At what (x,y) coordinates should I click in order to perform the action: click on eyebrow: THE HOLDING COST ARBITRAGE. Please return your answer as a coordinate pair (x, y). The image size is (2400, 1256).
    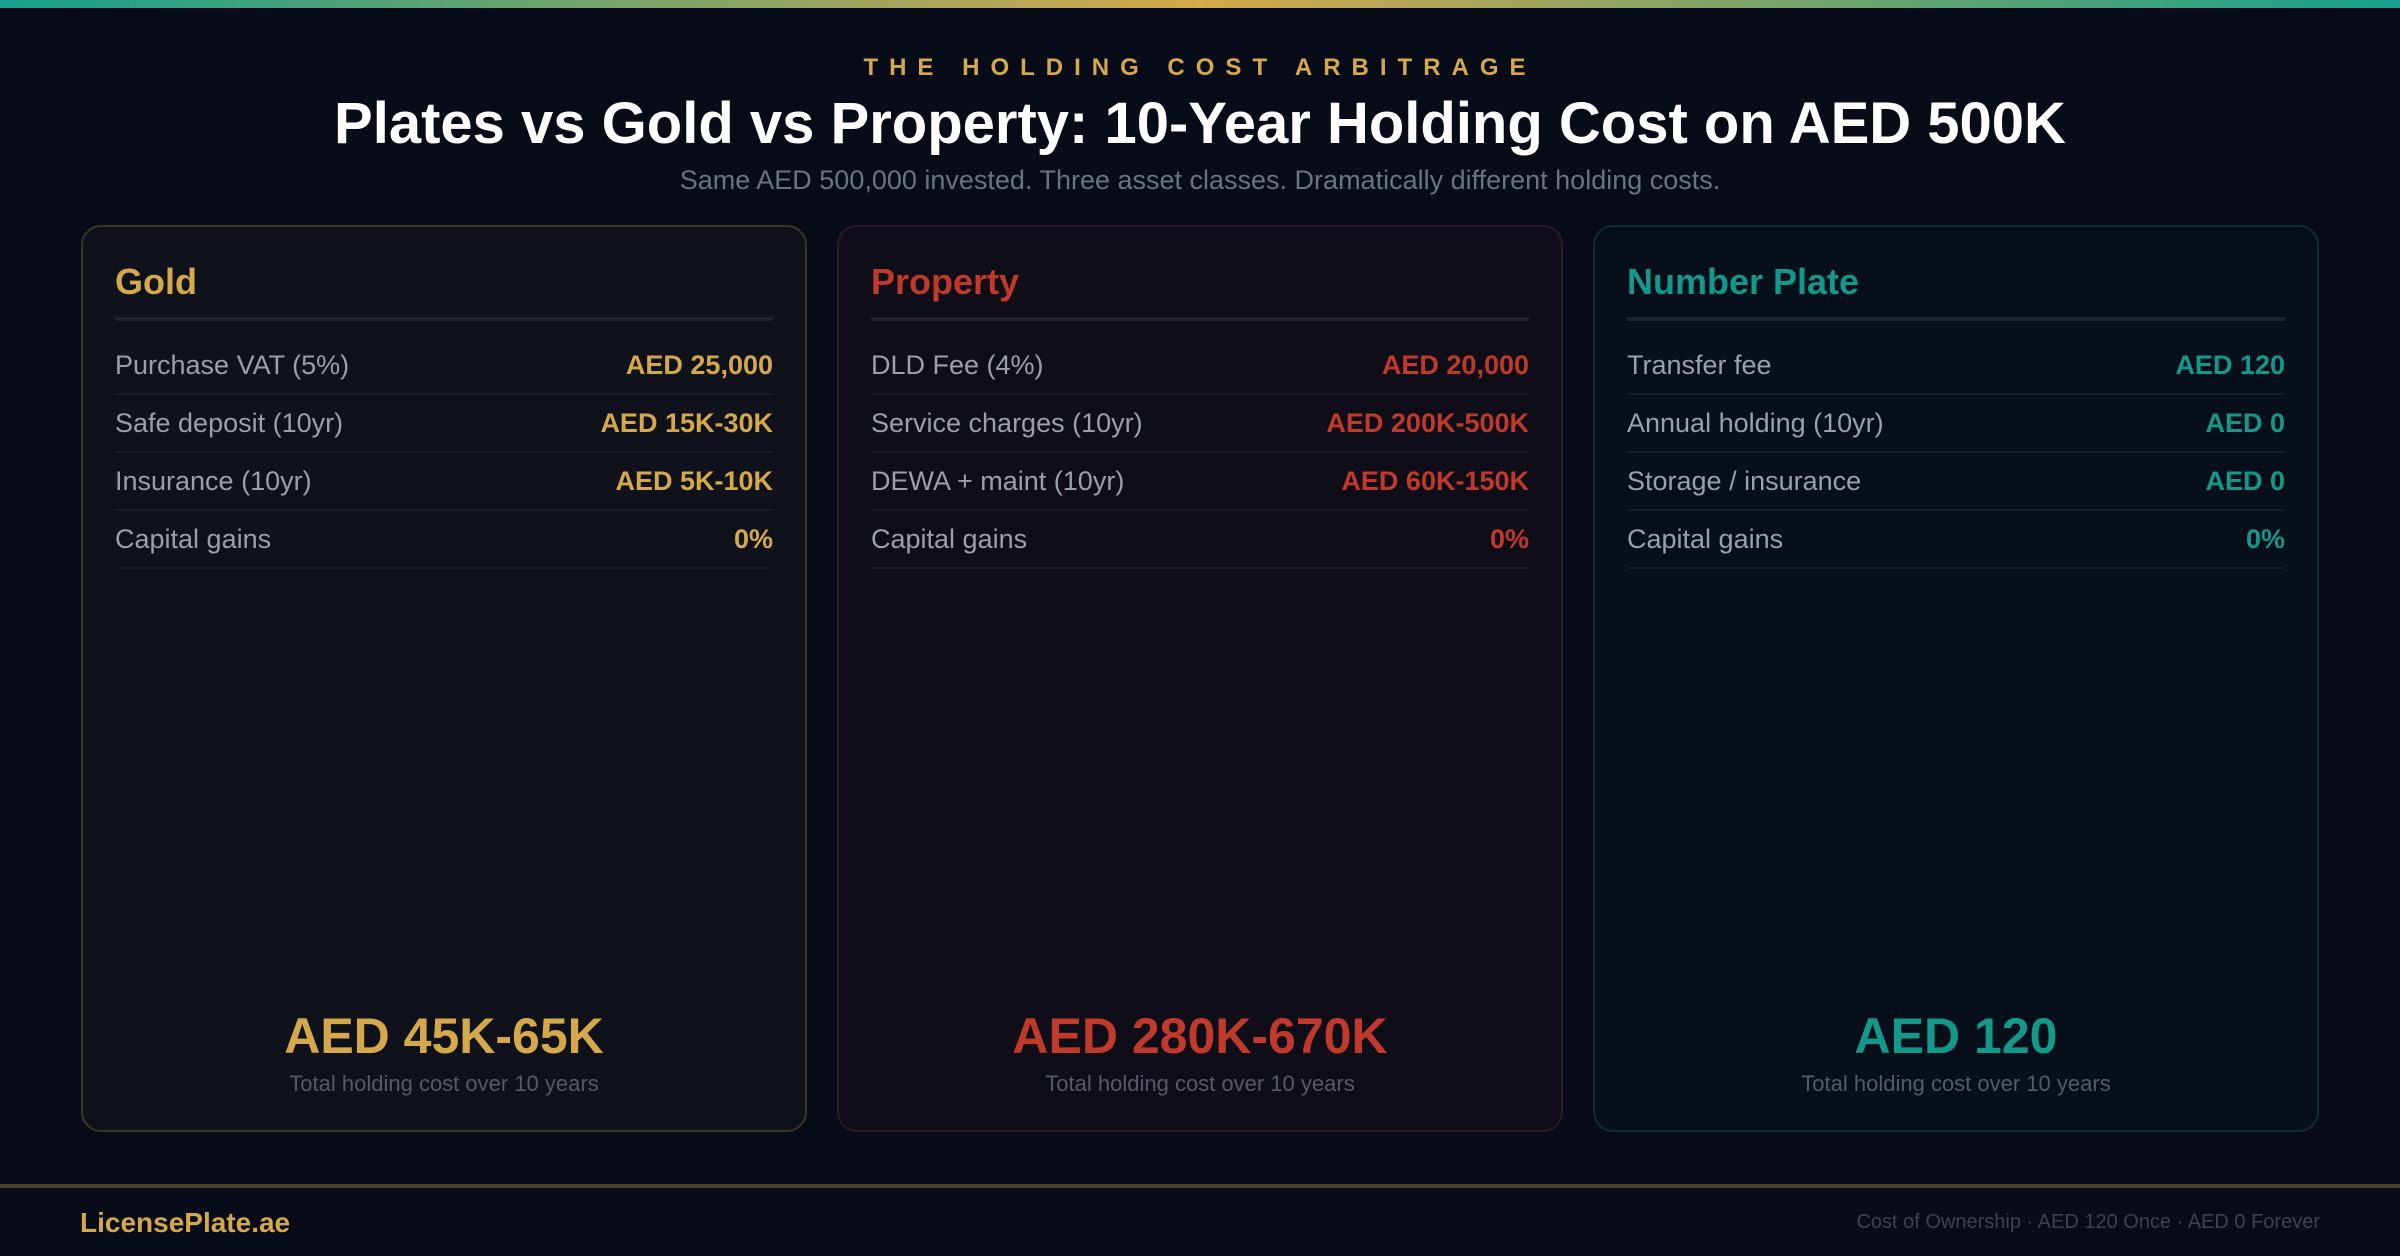
    Looking at the image, I should click on (1200, 67).